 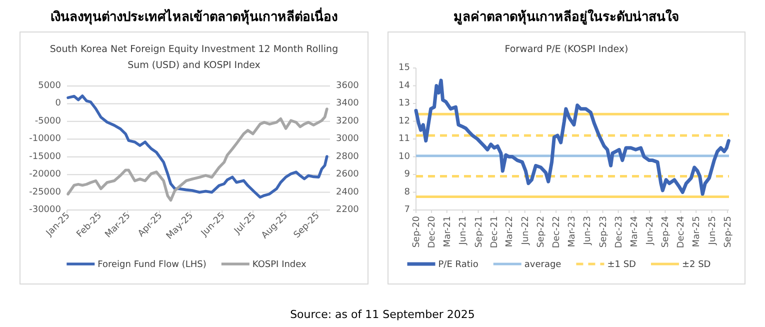 I want to click on y-tick-label: 8, so click(x=407, y=192).